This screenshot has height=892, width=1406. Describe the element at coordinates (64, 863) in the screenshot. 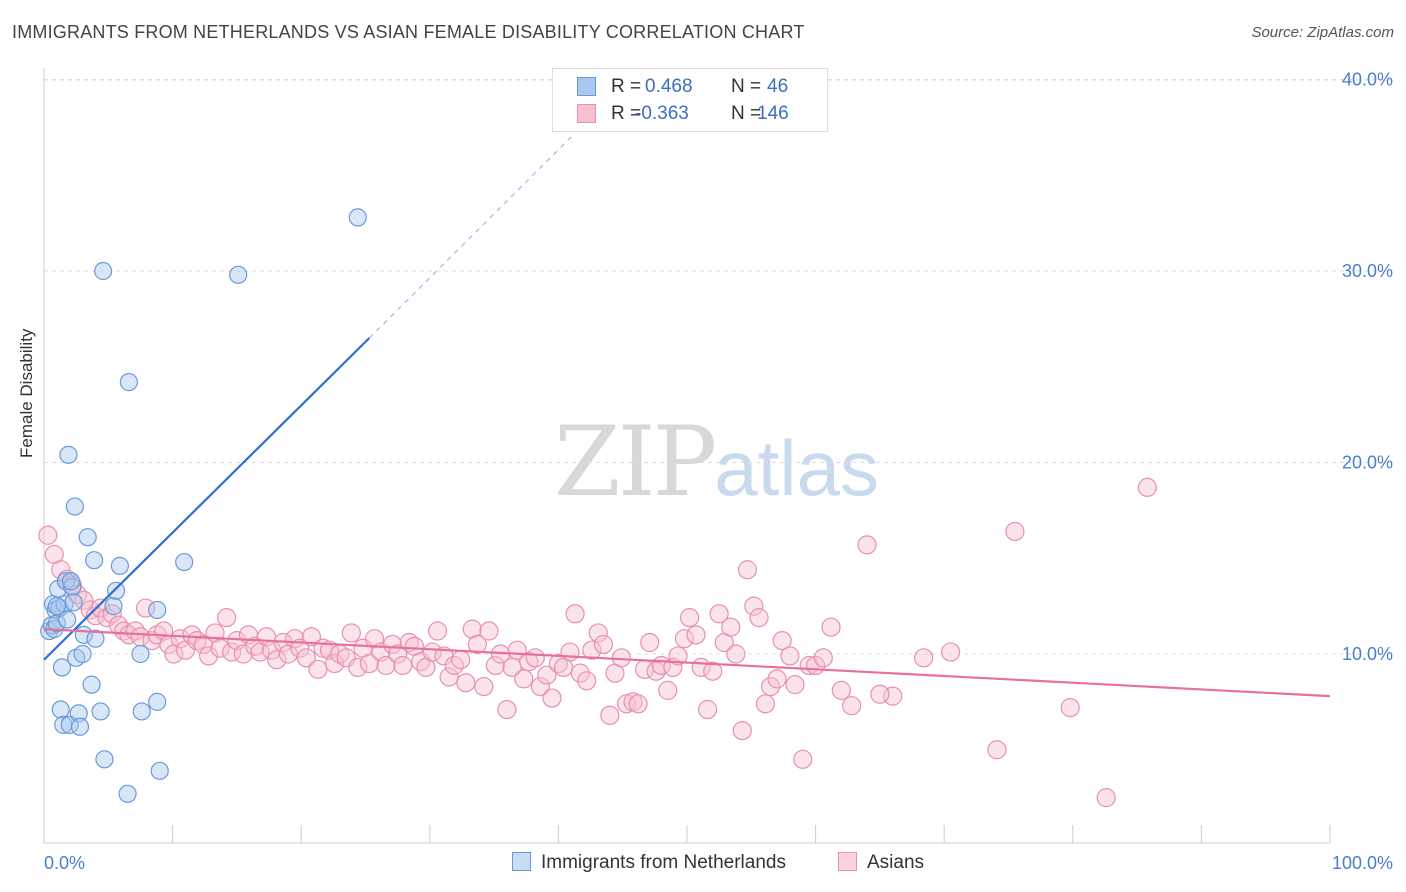

I see `x-tick-label: 0.0%` at that location.